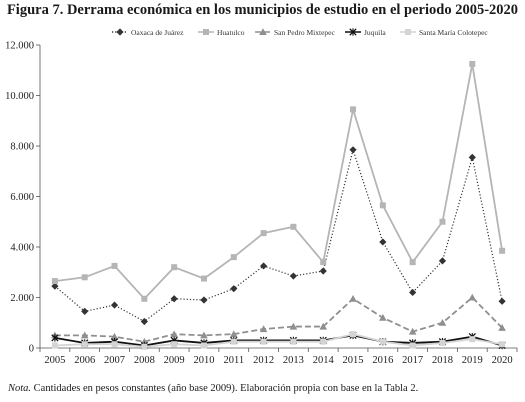 The width and height of the screenshot is (525, 402). Describe the element at coordinates (442, 360) in the screenshot. I see `x-tick-label: 2018` at that location.